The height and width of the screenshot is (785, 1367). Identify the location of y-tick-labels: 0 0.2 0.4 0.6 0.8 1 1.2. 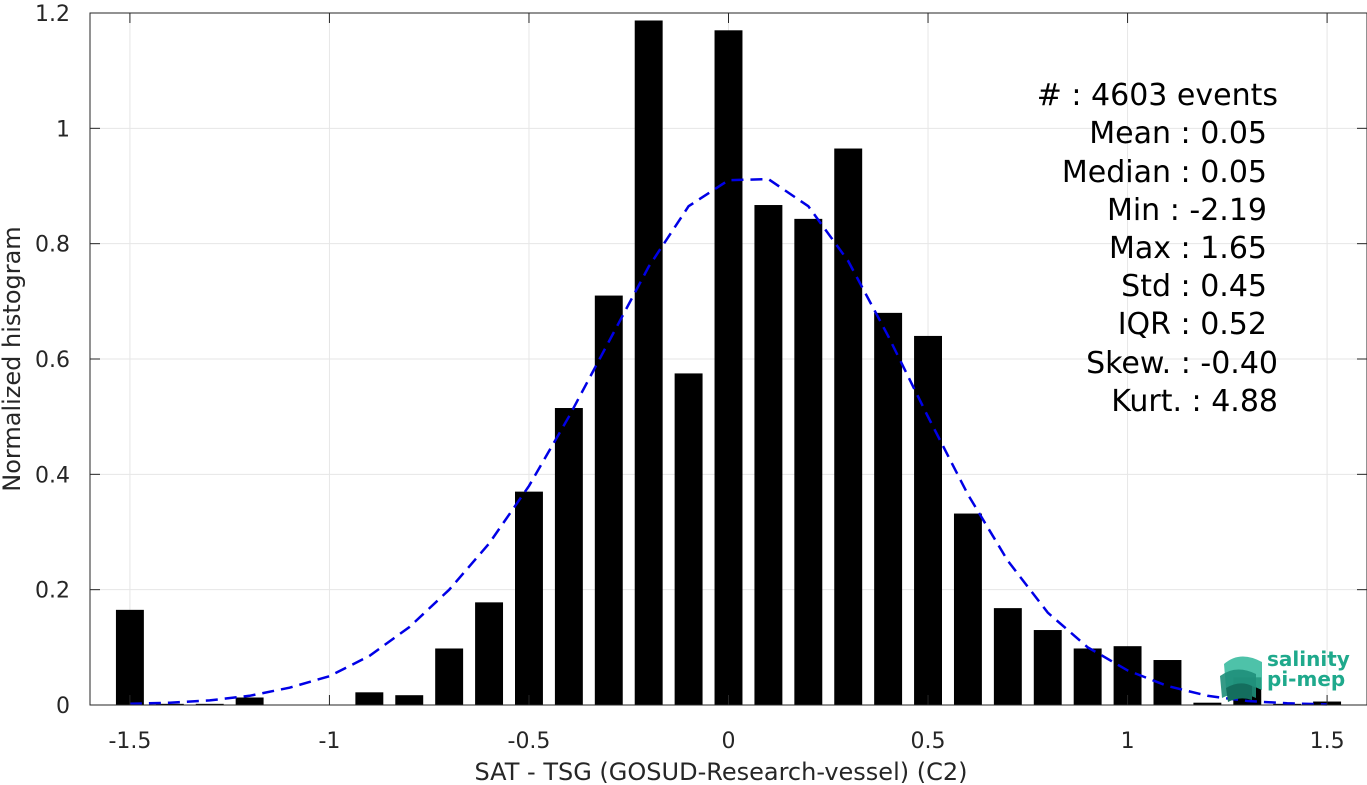
(52, 360).